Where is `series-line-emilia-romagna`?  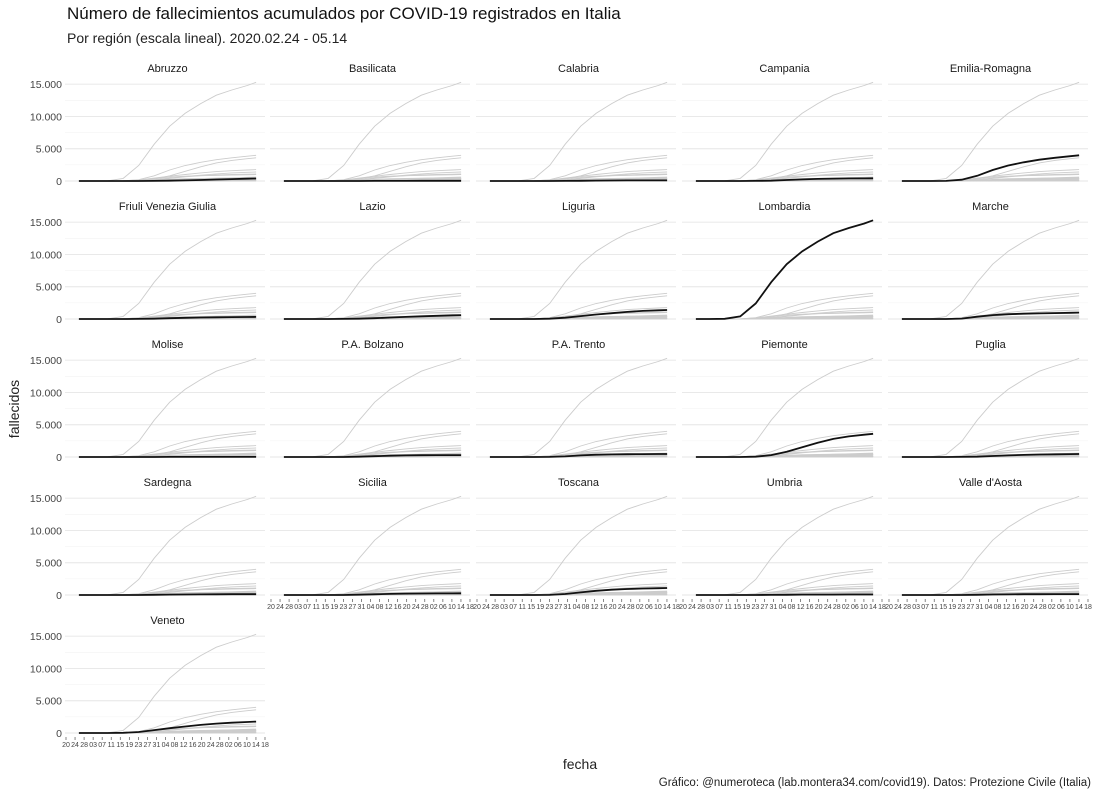
series-line-emilia-romagna is located at coordinates (990, 168).